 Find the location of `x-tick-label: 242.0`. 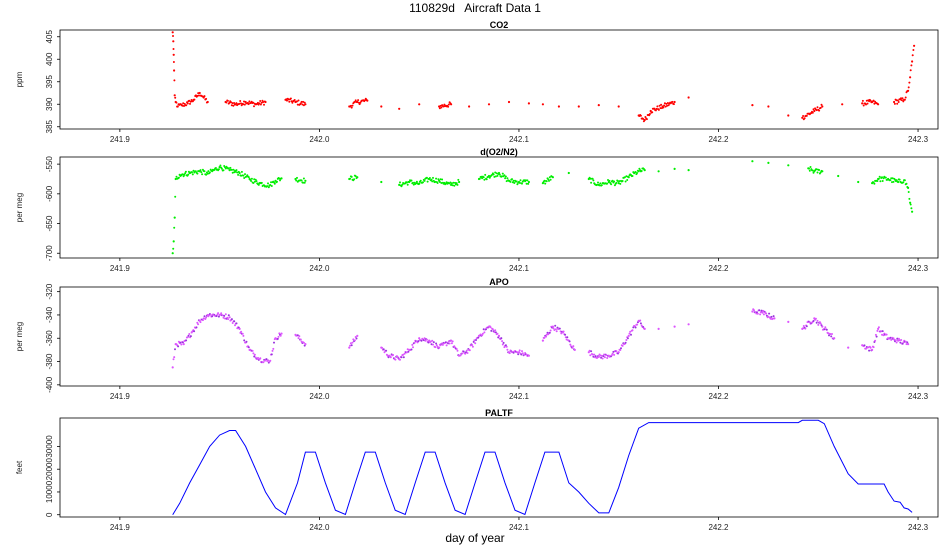

x-tick-label: 242.0 is located at coordinates (319, 396).